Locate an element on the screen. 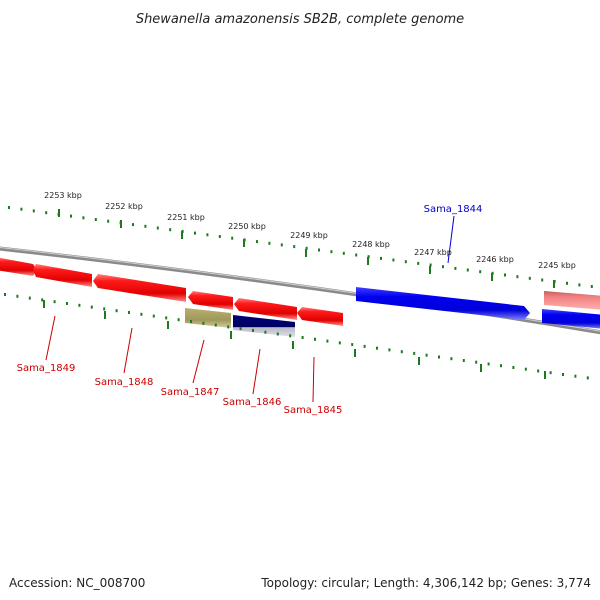  lower-tick-track is located at coordinates (296, 336).